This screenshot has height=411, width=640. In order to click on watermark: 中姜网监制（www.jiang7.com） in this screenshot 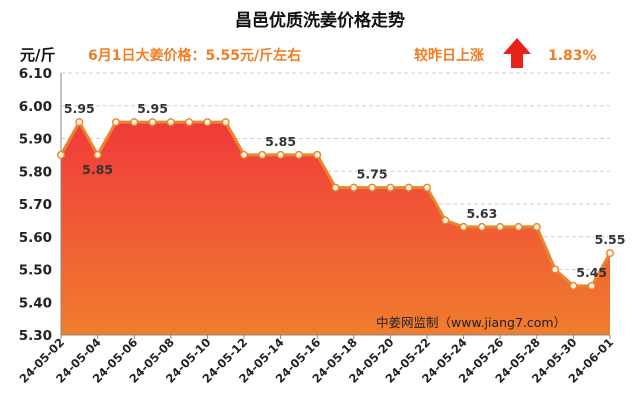, I will do `click(471, 322)`.